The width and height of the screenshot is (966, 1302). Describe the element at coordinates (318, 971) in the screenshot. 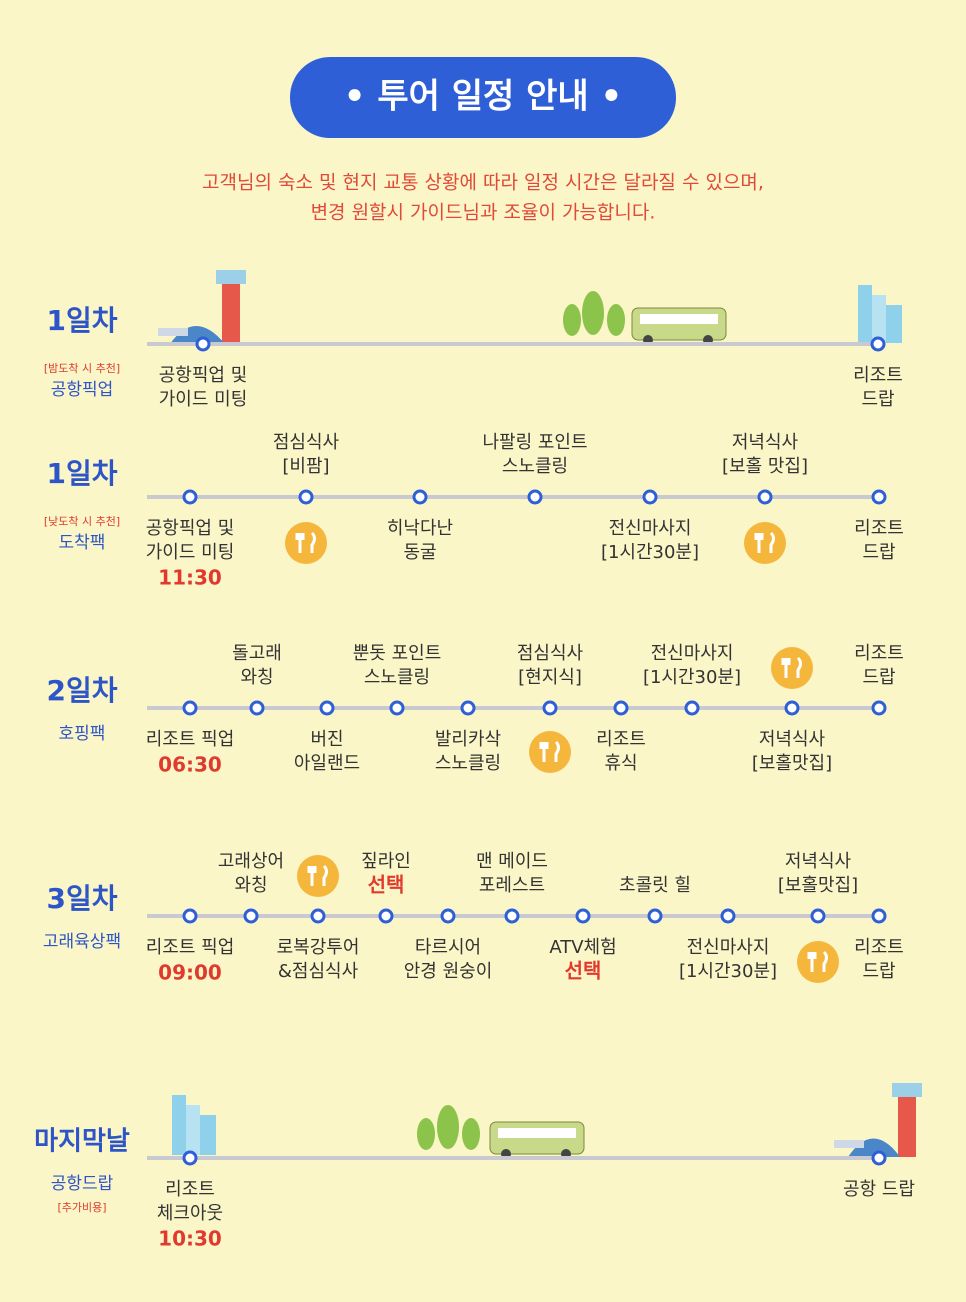

I see `stop-label: &점심식사` at that location.